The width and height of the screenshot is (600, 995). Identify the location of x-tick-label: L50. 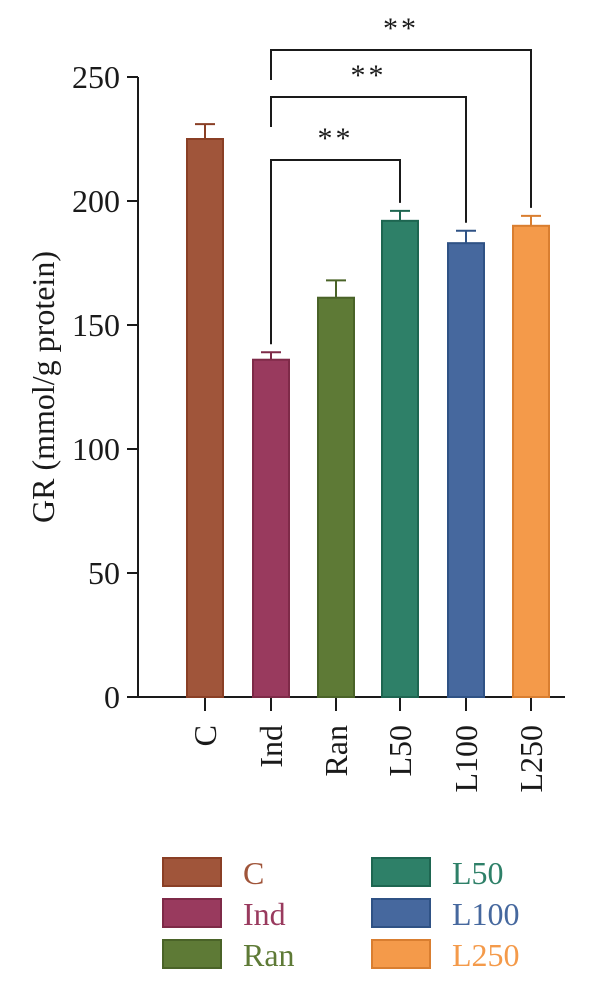
(400, 751).